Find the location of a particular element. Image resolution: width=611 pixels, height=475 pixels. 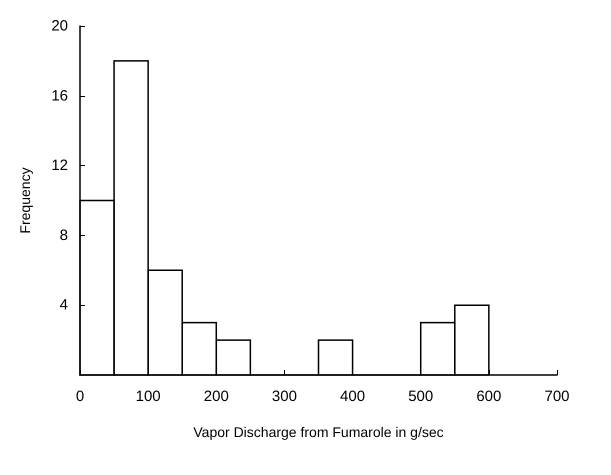

x-tick-label: 600 is located at coordinates (489, 396).